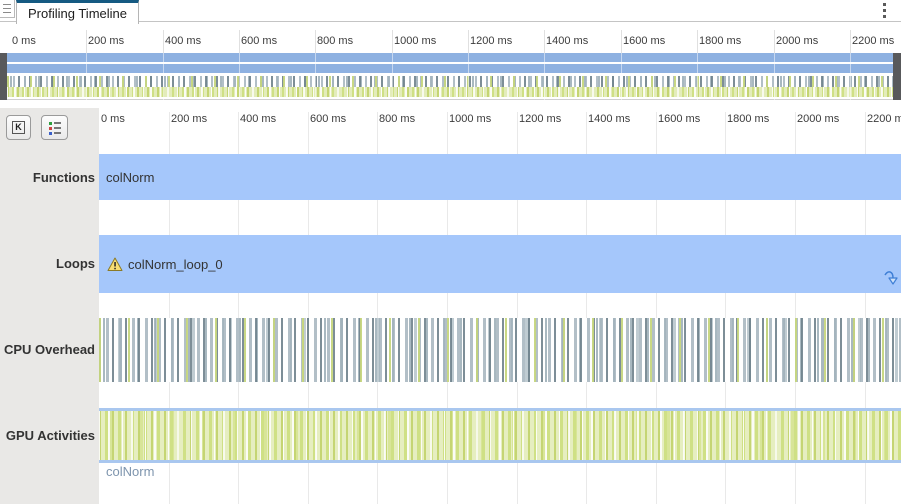 Image resolution: width=901 pixels, height=504 pixels. Describe the element at coordinates (75, 263) in the screenshot. I see `row-label-loops: Loops` at that location.